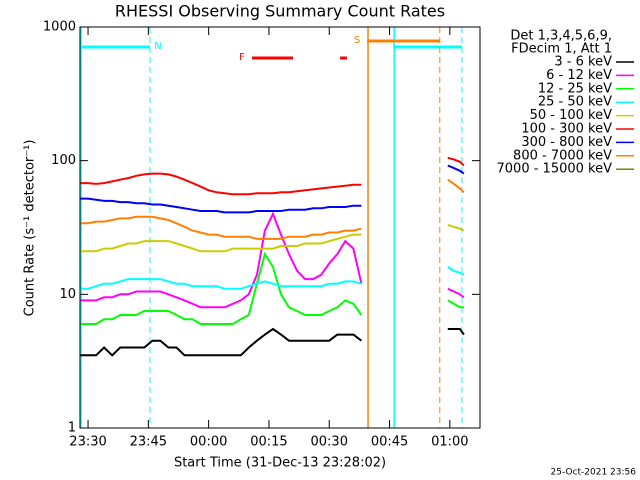  I want to click on flag-label: S, so click(357, 40).